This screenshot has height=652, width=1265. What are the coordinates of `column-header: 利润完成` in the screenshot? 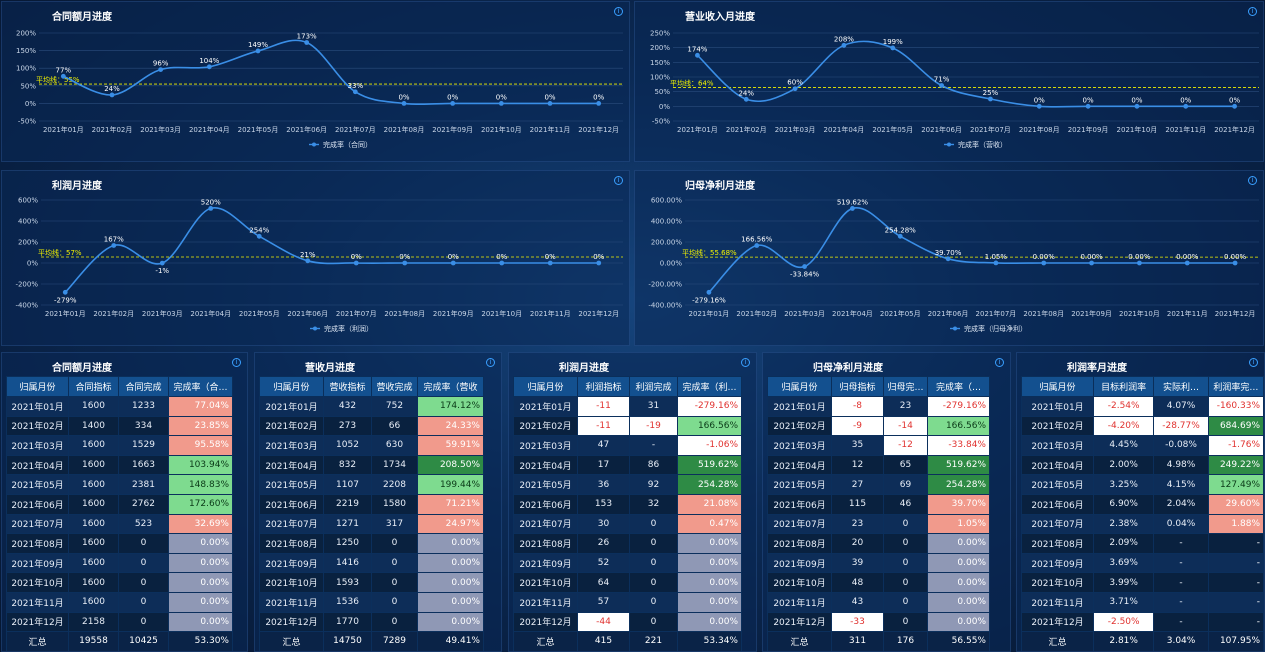 It's located at (653, 386).